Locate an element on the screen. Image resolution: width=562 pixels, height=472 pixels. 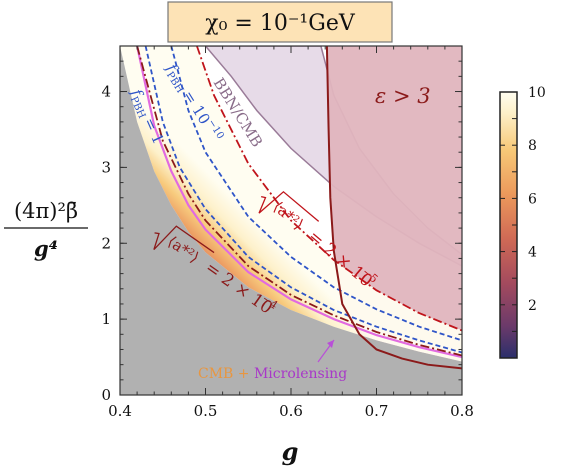
x-tick-label: 0.7 is located at coordinates (377, 411).